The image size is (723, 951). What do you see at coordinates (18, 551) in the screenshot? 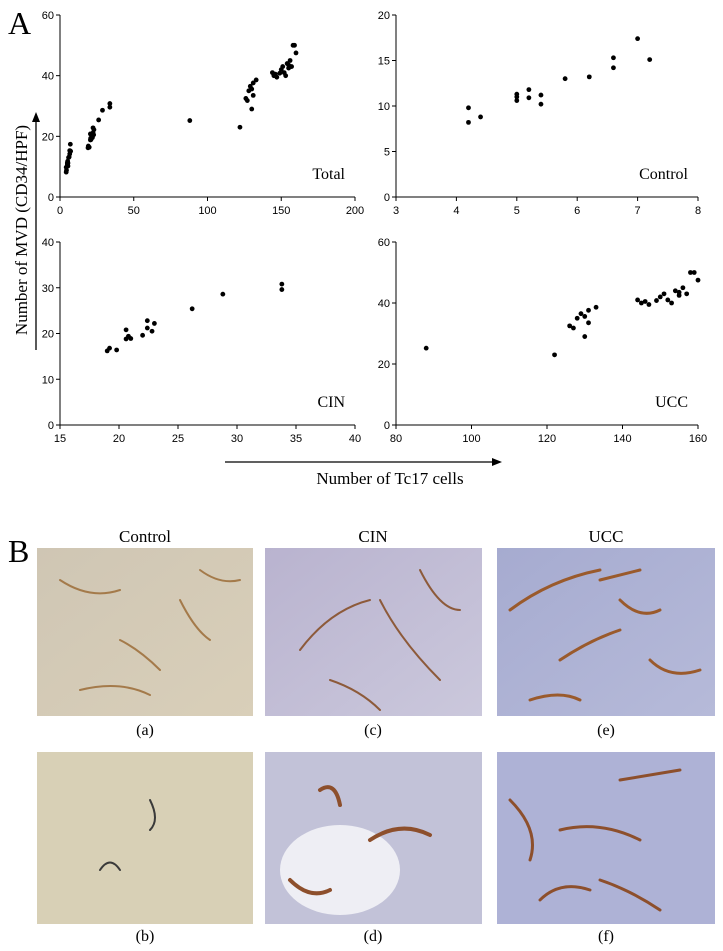
I see `panel-label: B` at bounding box center [18, 551].